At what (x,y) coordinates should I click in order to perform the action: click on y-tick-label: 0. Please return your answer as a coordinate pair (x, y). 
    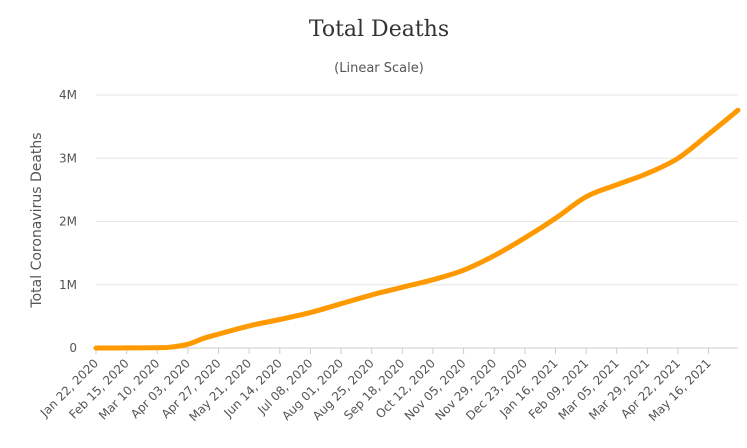
    Looking at the image, I should click on (73, 348).